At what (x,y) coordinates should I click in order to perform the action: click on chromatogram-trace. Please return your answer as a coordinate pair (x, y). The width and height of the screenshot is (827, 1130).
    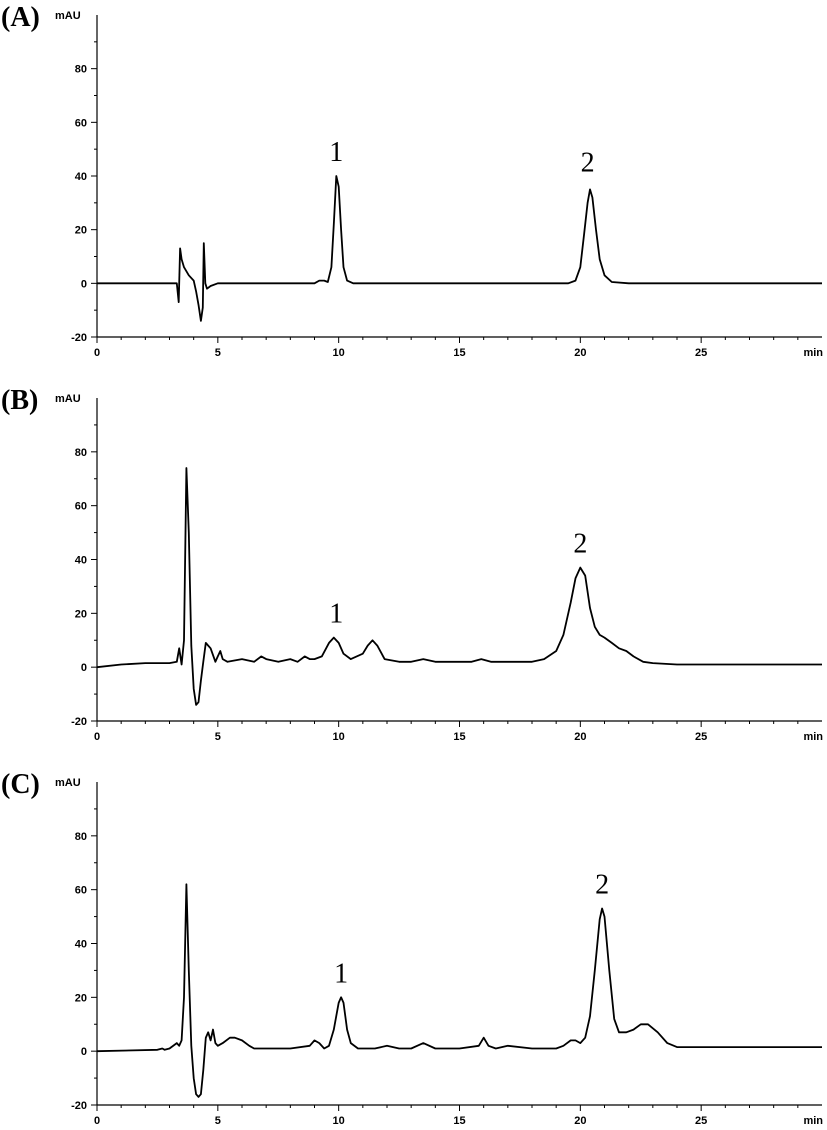
    Looking at the image, I should click on (459, 248).